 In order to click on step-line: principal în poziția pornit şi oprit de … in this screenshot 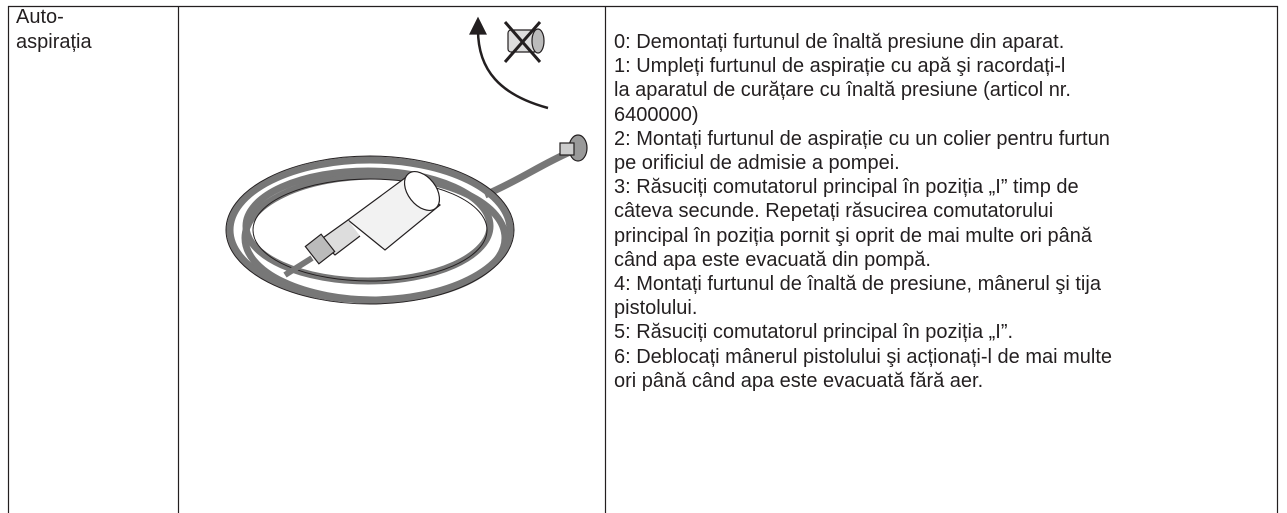, I will do `click(853, 235)`.